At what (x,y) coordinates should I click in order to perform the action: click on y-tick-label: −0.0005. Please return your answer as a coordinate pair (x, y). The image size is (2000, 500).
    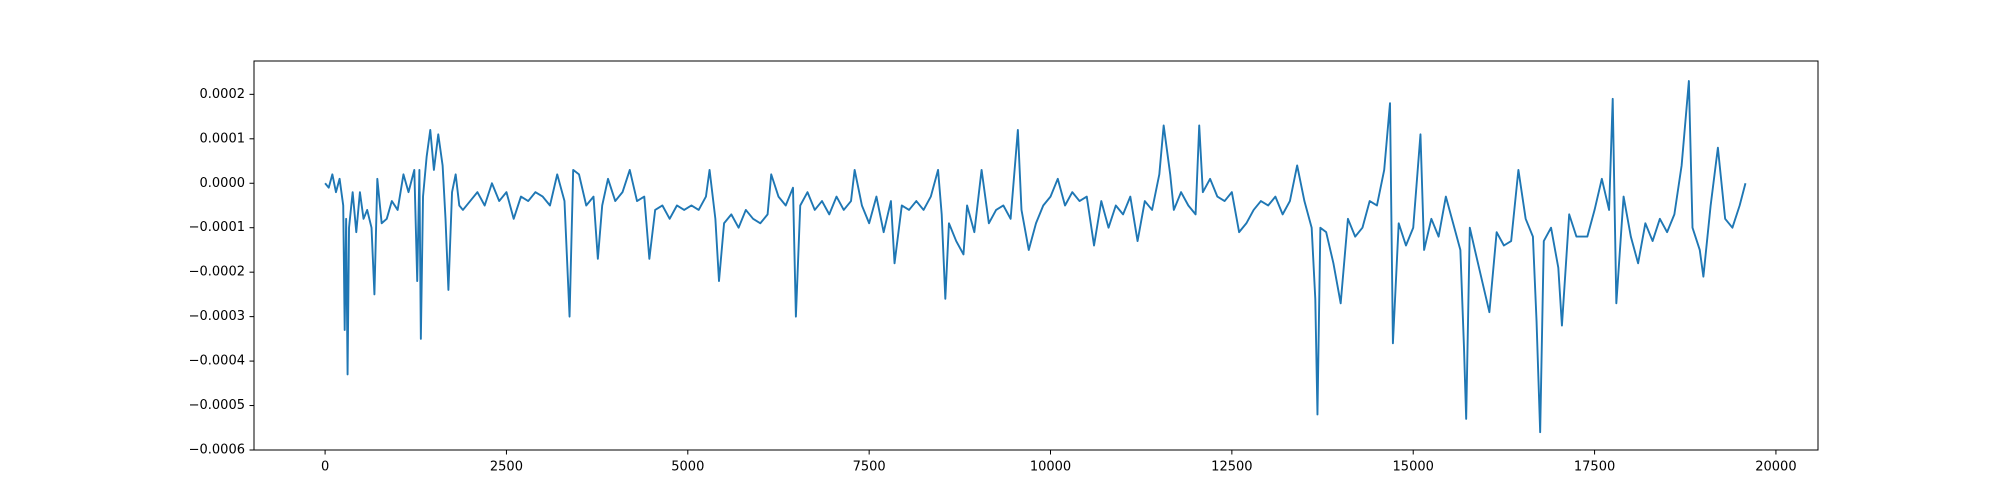
    Looking at the image, I should click on (217, 405).